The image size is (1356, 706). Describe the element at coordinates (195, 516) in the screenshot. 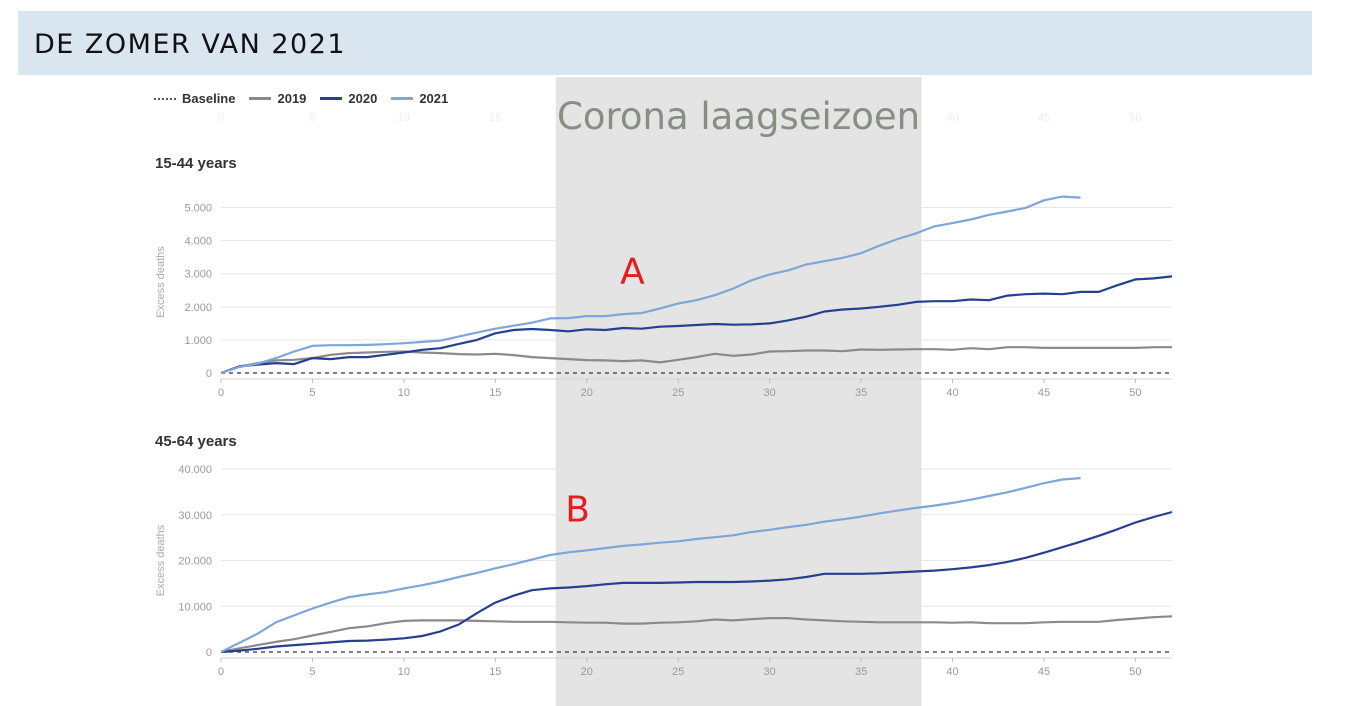

I see `y-tick-label: 30.000` at that location.